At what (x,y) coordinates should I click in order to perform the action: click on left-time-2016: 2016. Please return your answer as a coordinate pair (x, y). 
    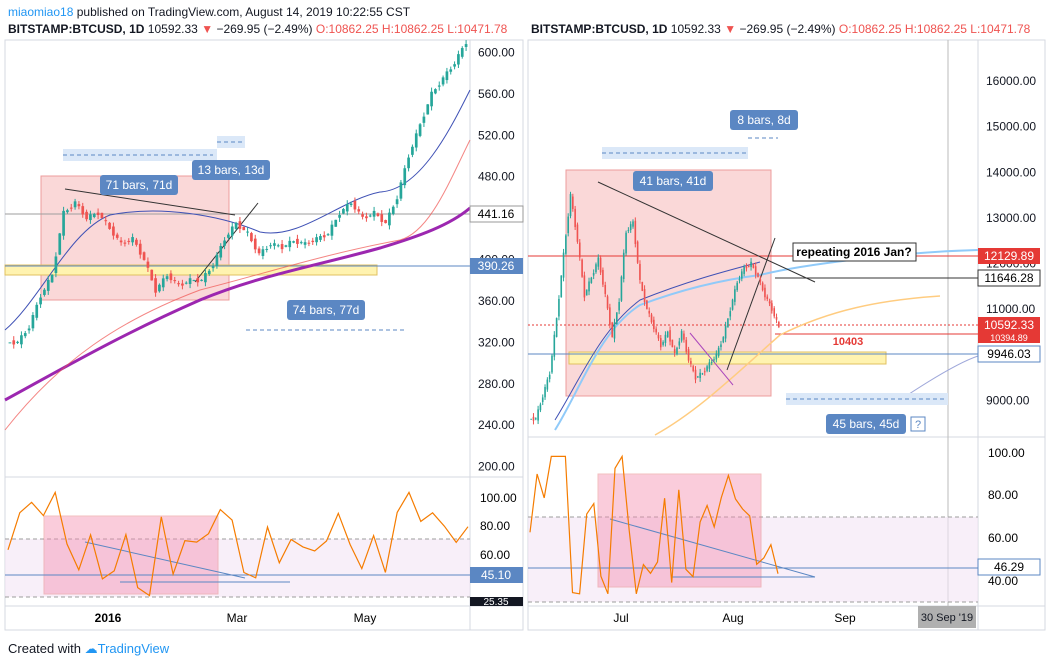
    Looking at the image, I should click on (108, 618).